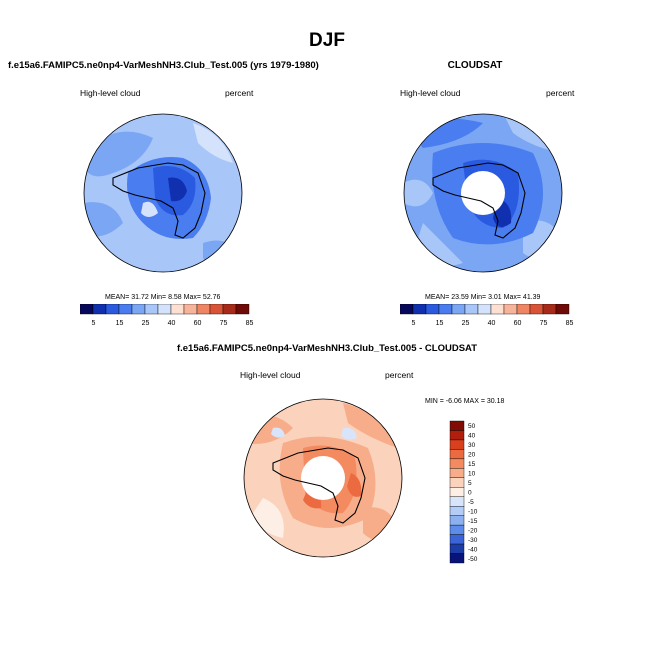 Image resolution: width=654 pixels, height=654 pixels. What do you see at coordinates (531, 297) in the screenshot?
I see `max-value: 41.39` at bounding box center [531, 297].